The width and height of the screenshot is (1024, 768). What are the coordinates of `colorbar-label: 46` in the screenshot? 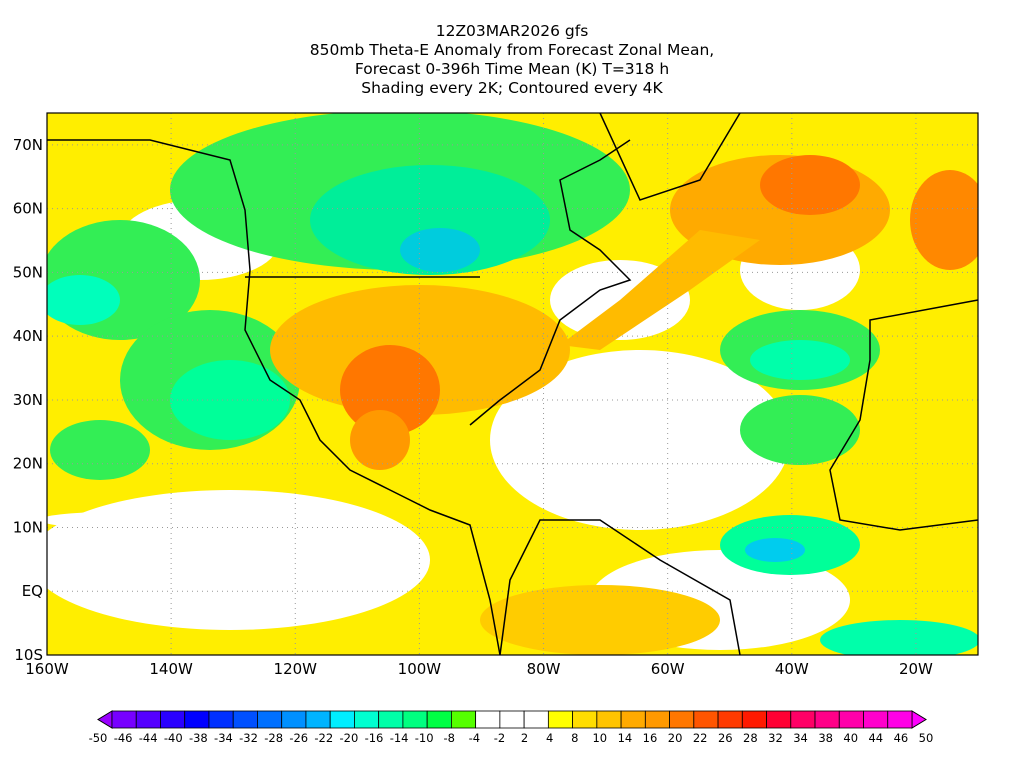 It's located at (901, 738).